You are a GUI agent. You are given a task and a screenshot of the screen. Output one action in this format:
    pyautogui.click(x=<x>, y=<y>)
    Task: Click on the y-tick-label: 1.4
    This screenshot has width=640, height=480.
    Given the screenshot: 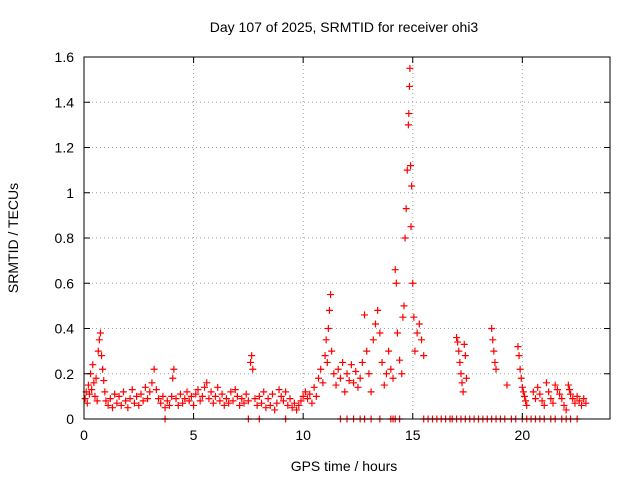 What is the action you would take?
    pyautogui.click(x=65, y=102)
    